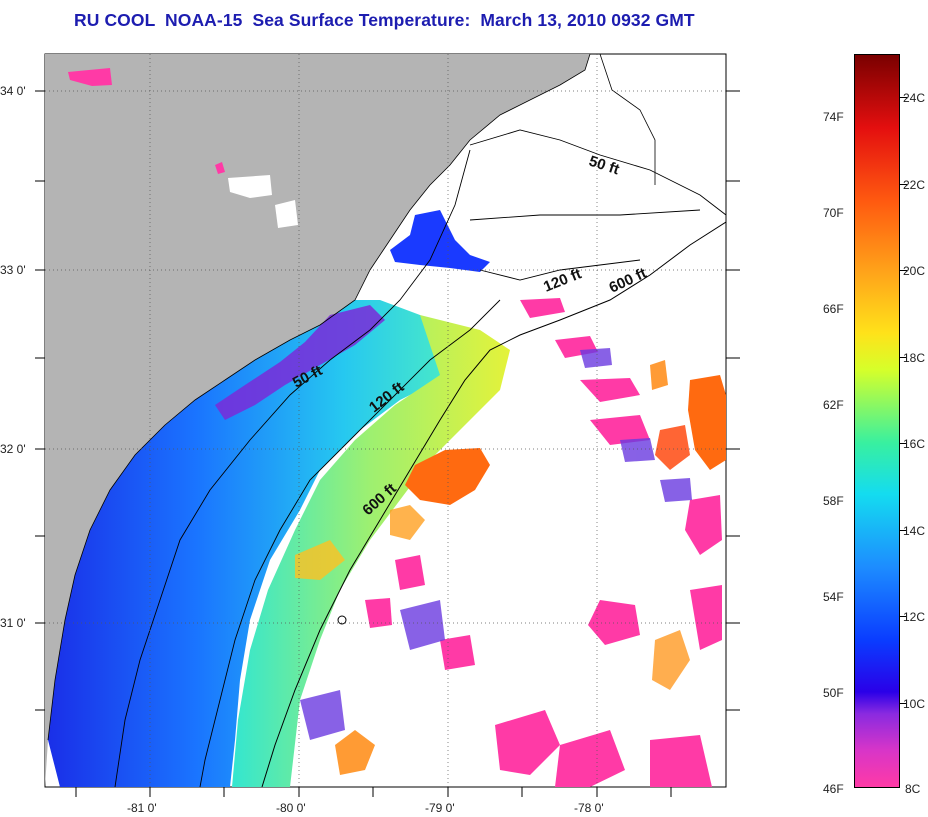 The width and height of the screenshot is (928, 817). What do you see at coordinates (833, 213) in the screenshot?
I see `colorbar-f-label: 70F` at bounding box center [833, 213].